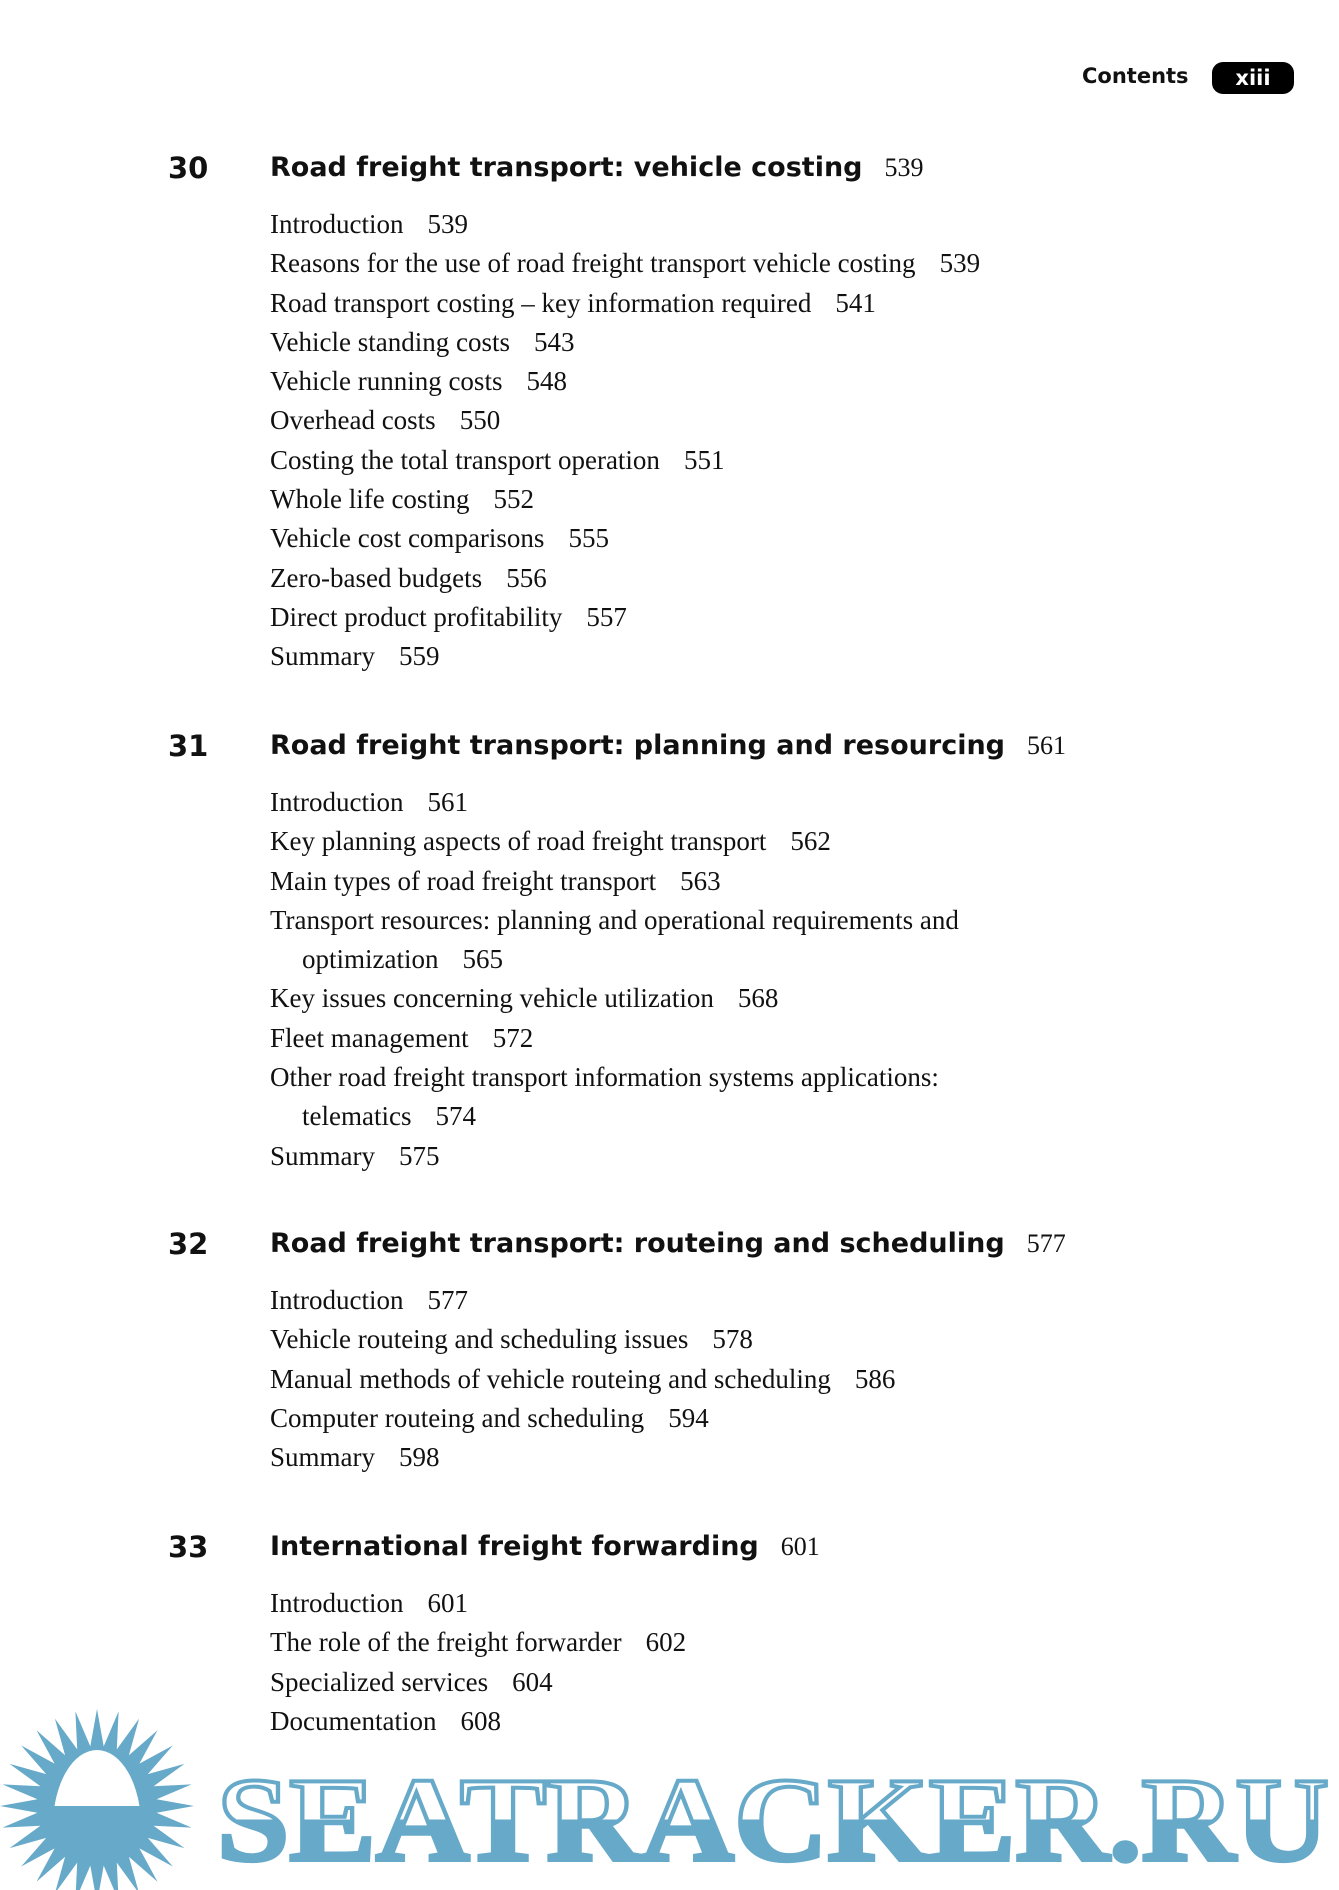 The width and height of the screenshot is (1339, 1890). Describe the element at coordinates (526, 577) in the screenshot. I see `entry-page: 556` at that location.